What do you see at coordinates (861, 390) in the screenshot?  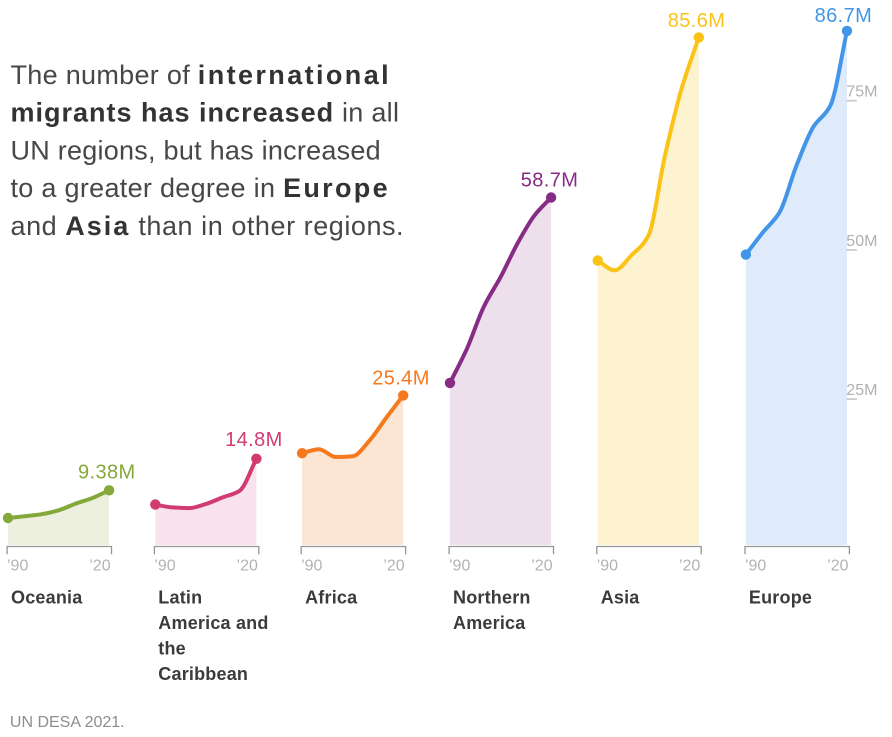 I see `svg-text: 25M` at bounding box center [861, 390].